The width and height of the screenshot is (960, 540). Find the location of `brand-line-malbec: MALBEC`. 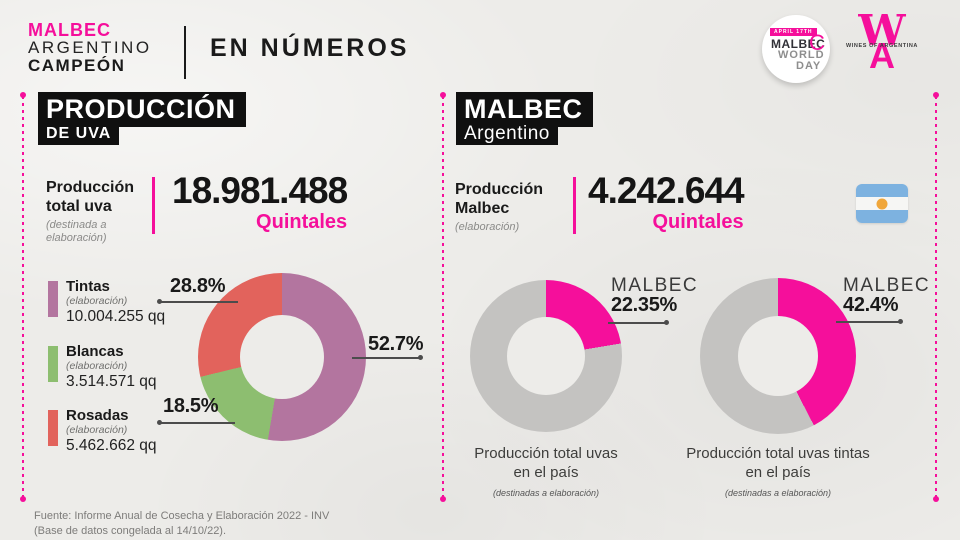

brand-line-malbec: MALBEC is located at coordinates (69, 30).